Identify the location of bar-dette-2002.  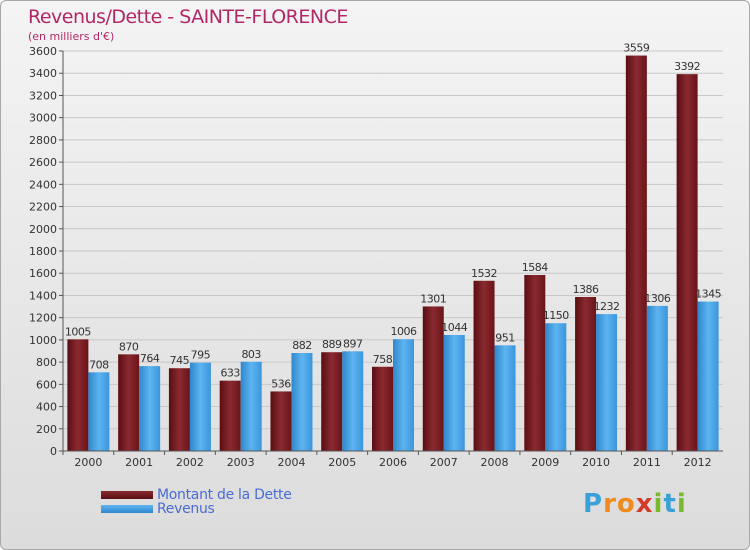
(179, 409).